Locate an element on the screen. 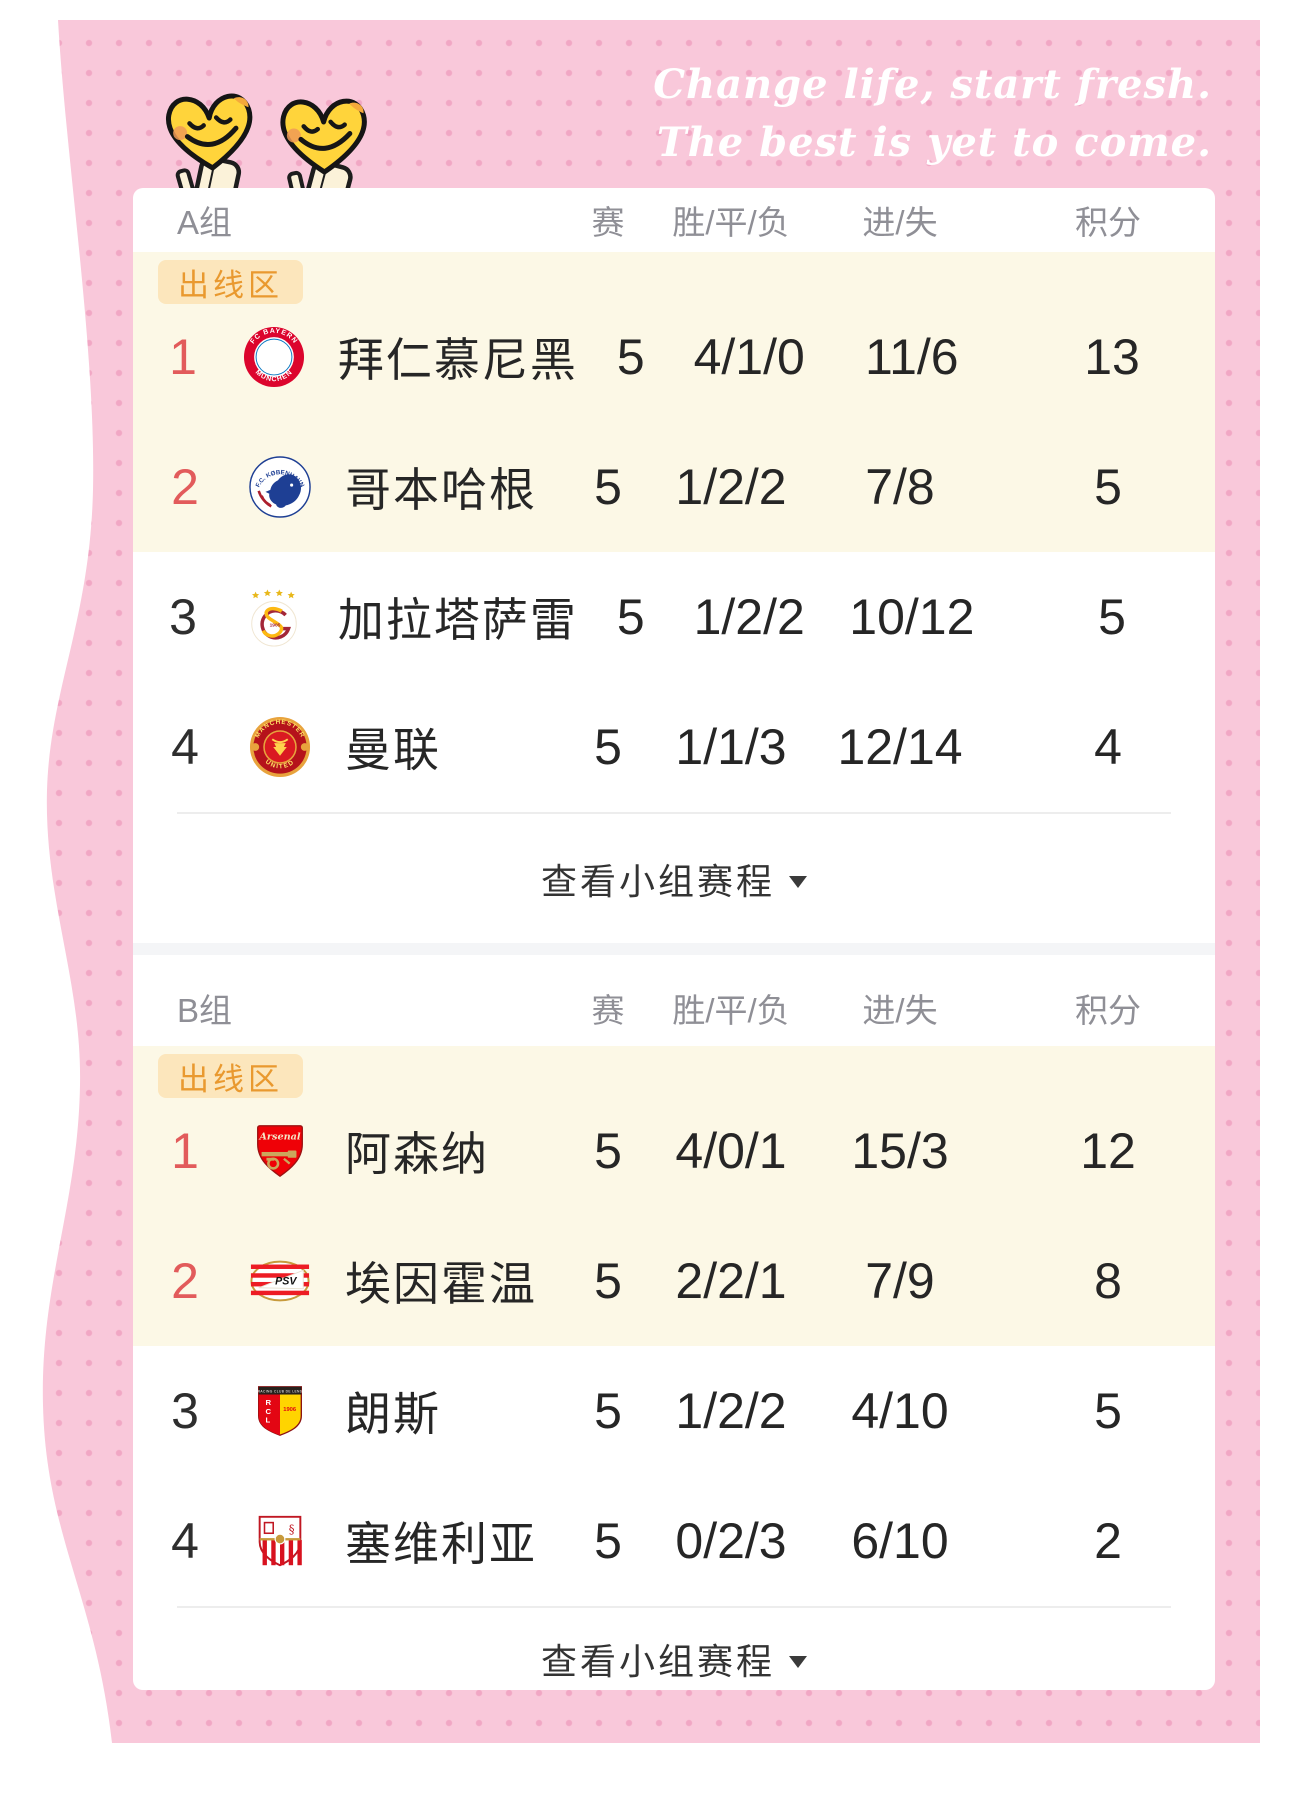  group-a-header-row: A组 赛 胜/平/负 进/失 积分 is located at coordinates (674, 220).